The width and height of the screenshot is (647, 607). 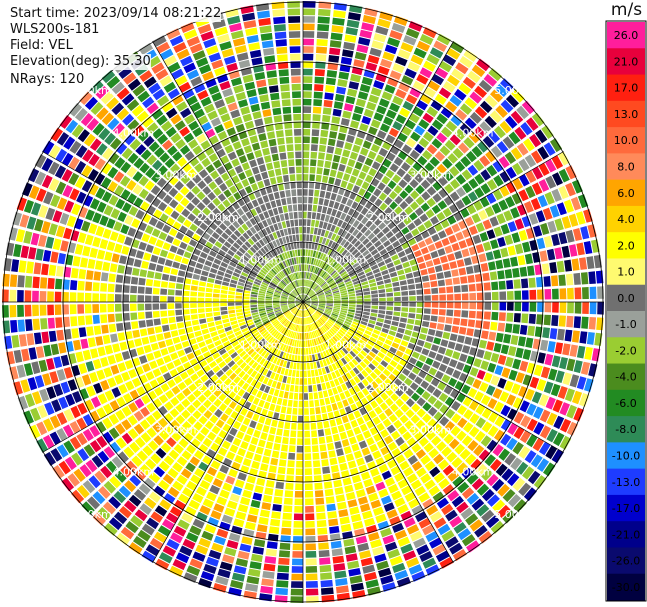 I want to click on instrument-label: WLS200s-181, so click(x=55, y=30).